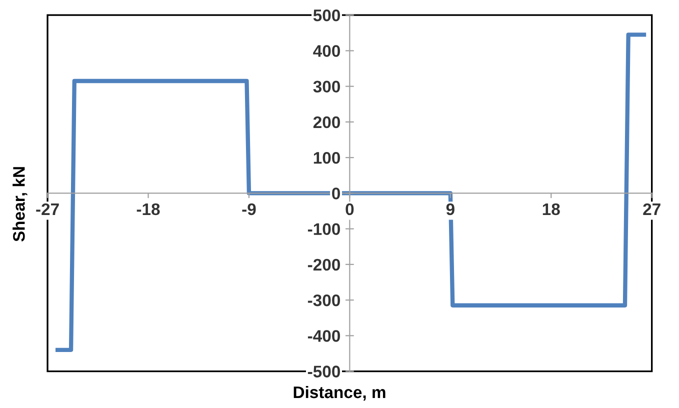 The height and width of the screenshot is (408, 679). What do you see at coordinates (148, 209) in the screenshot?
I see `x-tick-label: -18` at bounding box center [148, 209].